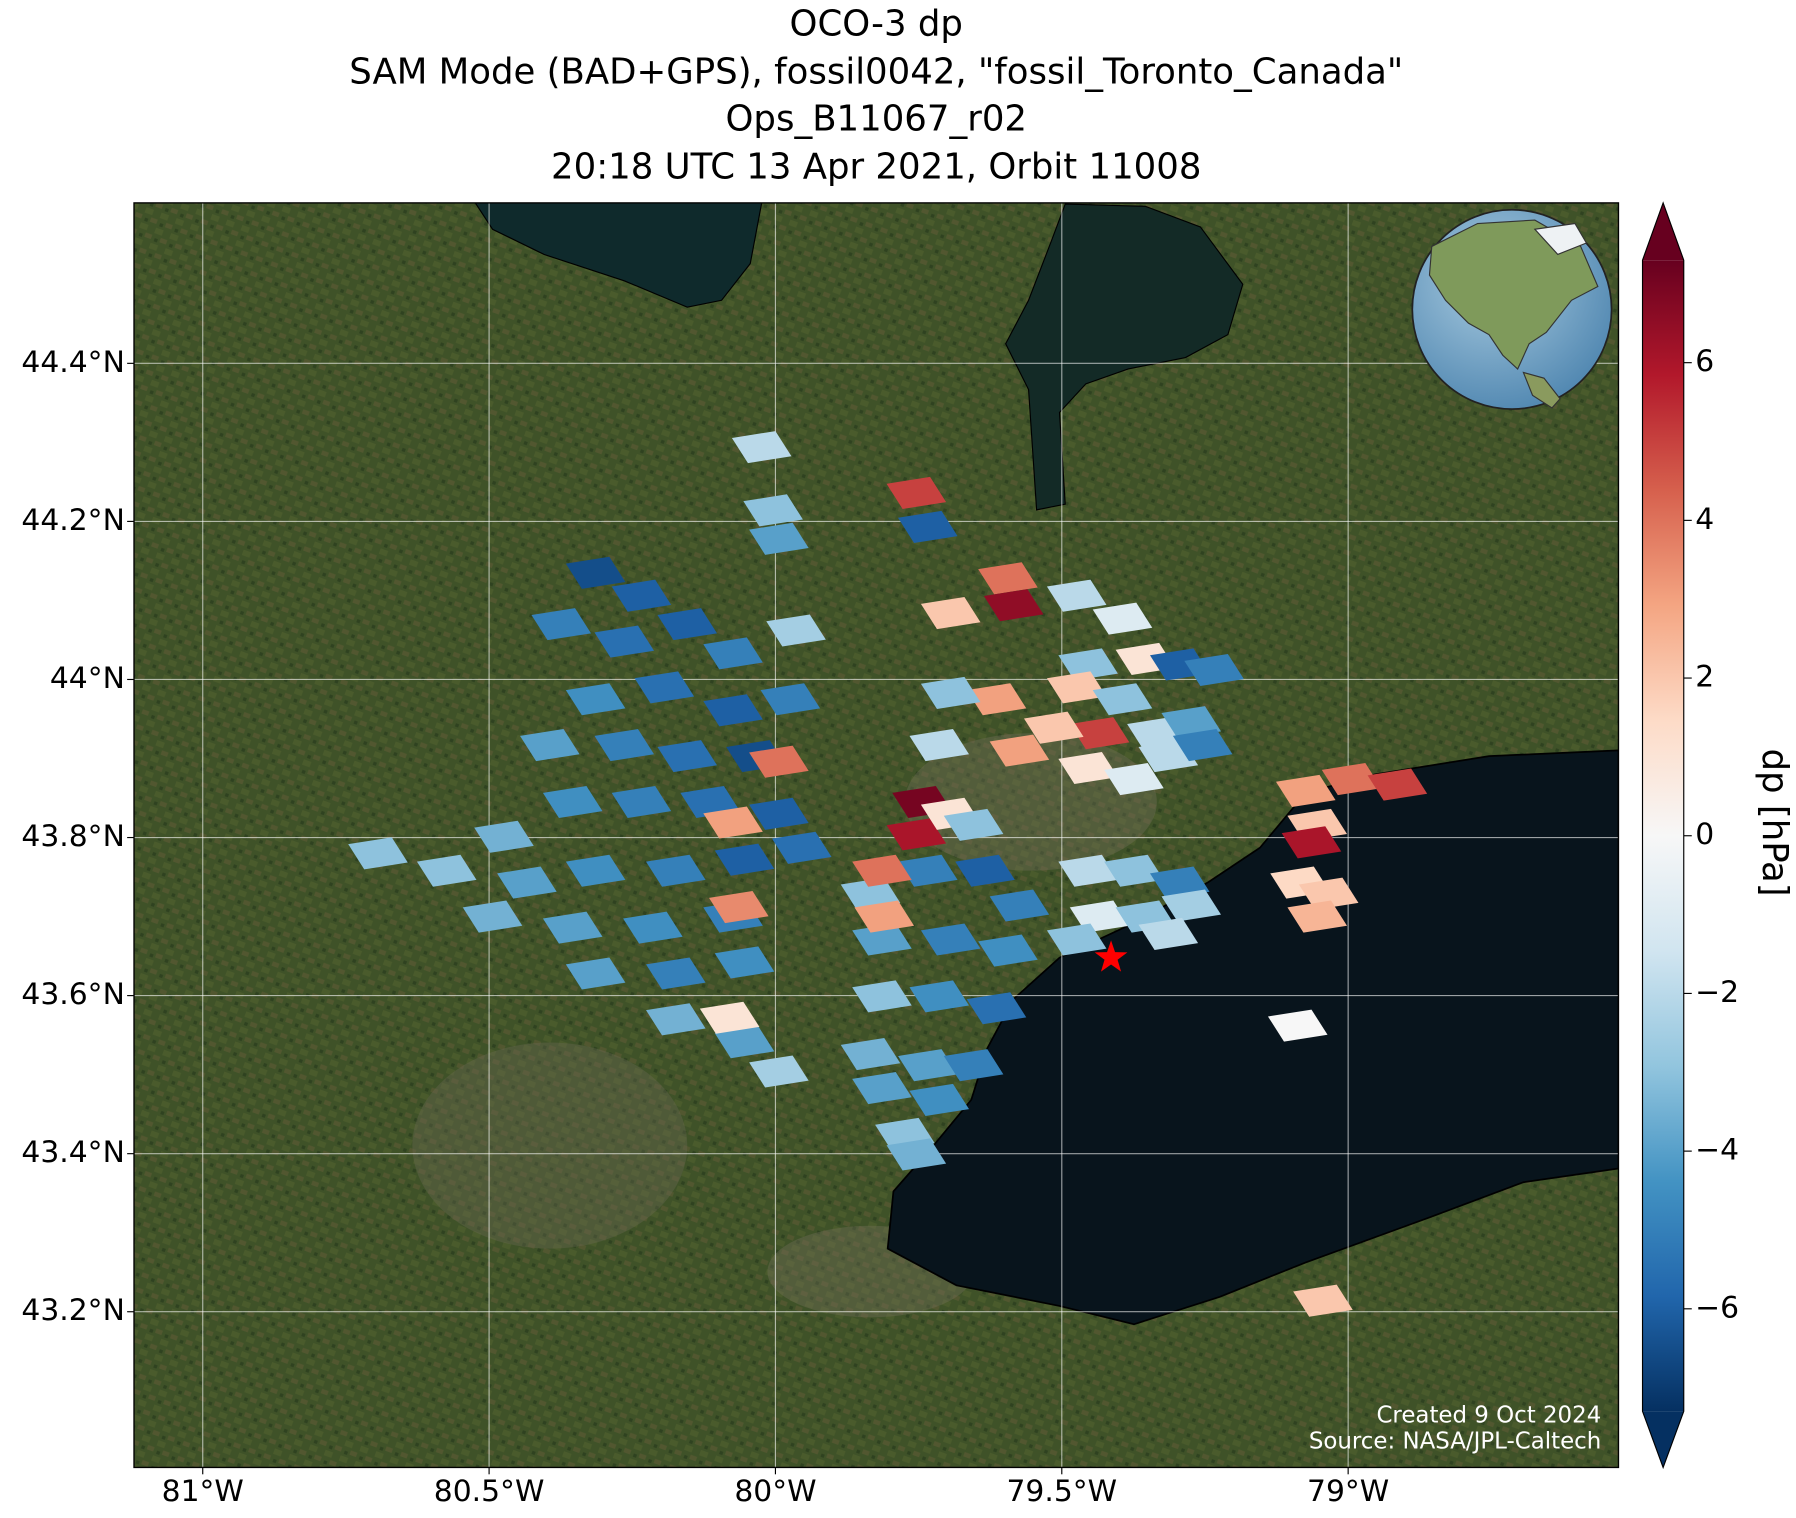 This screenshot has width=1796, height=1518. What do you see at coordinates (1124, 357) in the screenshot?
I see `lake-simcoe` at bounding box center [1124, 357].